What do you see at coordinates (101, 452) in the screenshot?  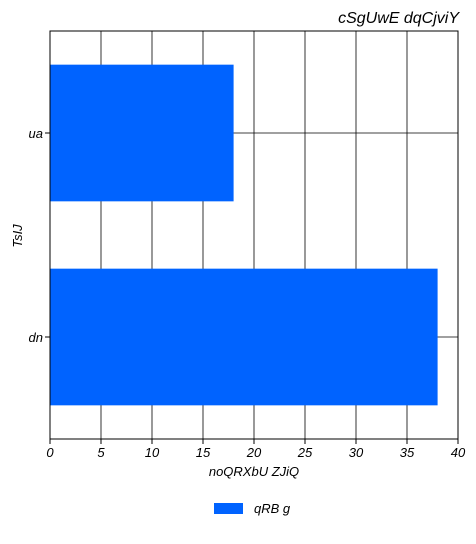 I see `x-tick-label: 5` at bounding box center [101, 452].